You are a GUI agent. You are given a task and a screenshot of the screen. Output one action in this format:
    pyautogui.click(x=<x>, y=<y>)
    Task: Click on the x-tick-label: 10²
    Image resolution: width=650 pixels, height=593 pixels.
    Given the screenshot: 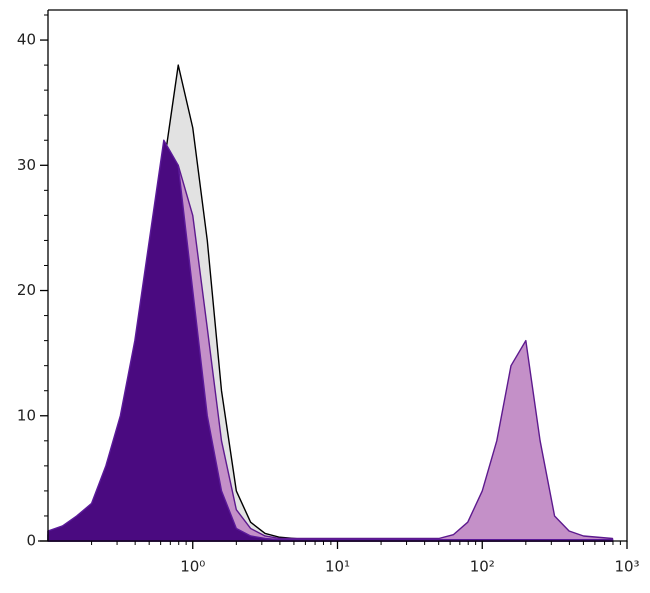 What is the action you would take?
    pyautogui.click(x=482, y=567)
    